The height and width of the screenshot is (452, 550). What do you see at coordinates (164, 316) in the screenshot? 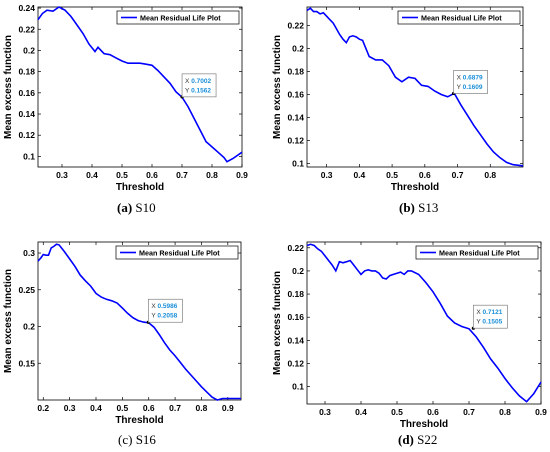
I see `datatip-y: Y 0.2058` at bounding box center [164, 316].